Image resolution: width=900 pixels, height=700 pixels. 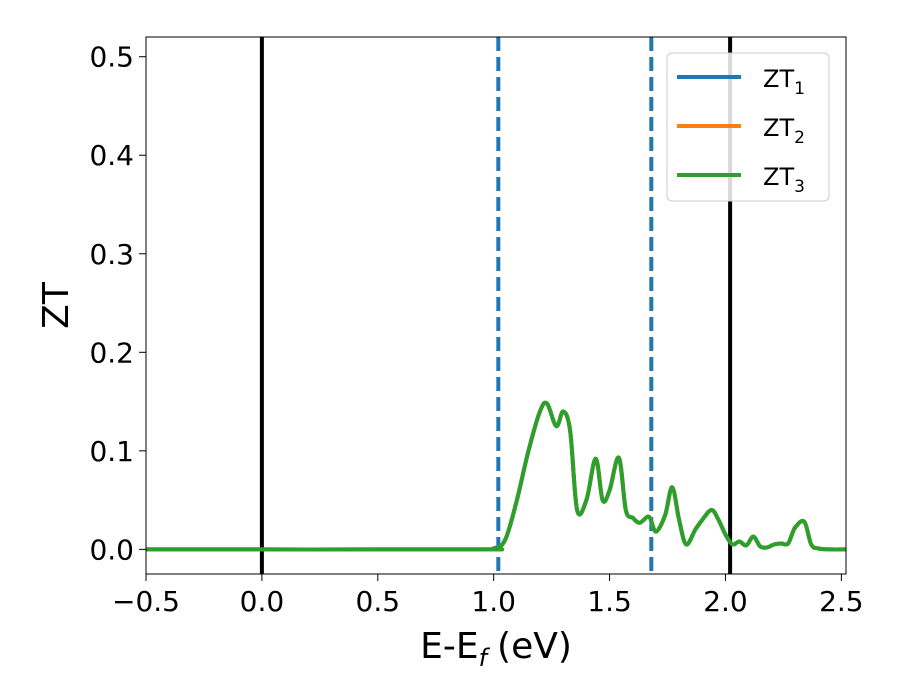 What do you see at coordinates (449, 646) in the screenshot?
I see `x-axis-title-main: E-E` at bounding box center [449, 646].